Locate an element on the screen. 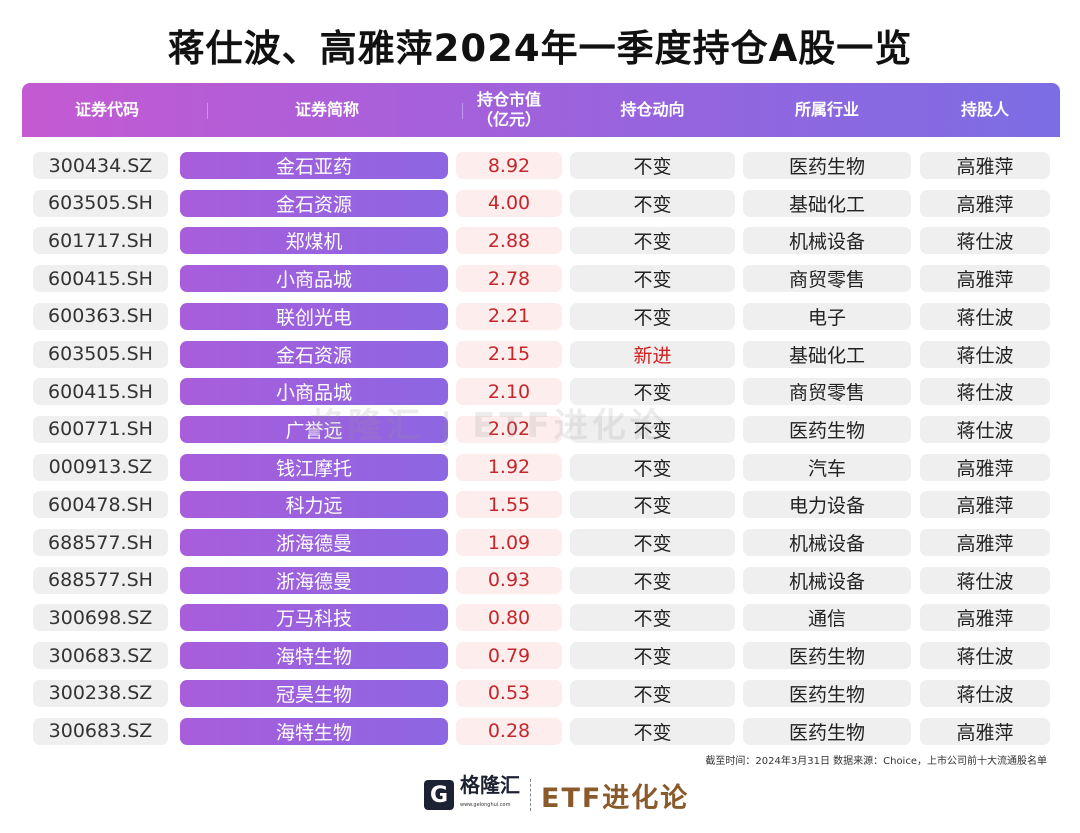 The width and height of the screenshot is (1080, 833). cell-code: 300238.SZ is located at coordinates (100, 693).